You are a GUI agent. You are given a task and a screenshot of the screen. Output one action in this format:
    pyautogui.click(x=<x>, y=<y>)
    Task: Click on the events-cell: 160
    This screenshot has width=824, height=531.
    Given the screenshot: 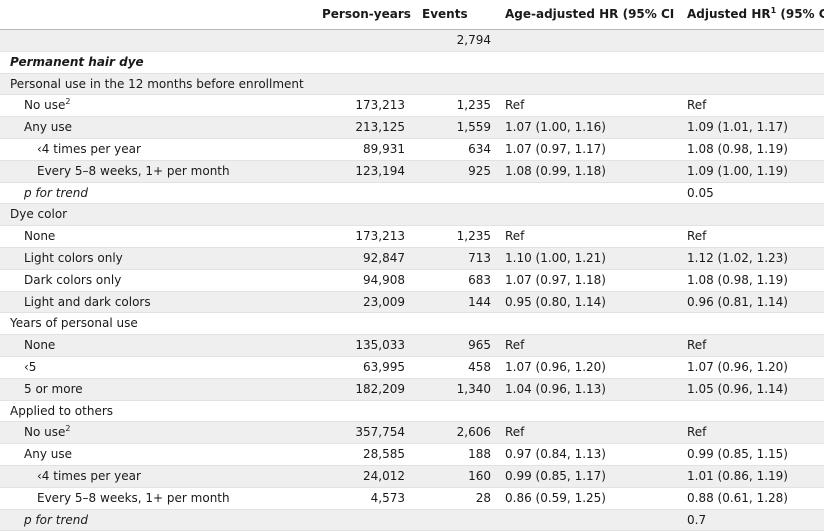 What is the action you would take?
    pyautogui.click(x=459, y=476)
    